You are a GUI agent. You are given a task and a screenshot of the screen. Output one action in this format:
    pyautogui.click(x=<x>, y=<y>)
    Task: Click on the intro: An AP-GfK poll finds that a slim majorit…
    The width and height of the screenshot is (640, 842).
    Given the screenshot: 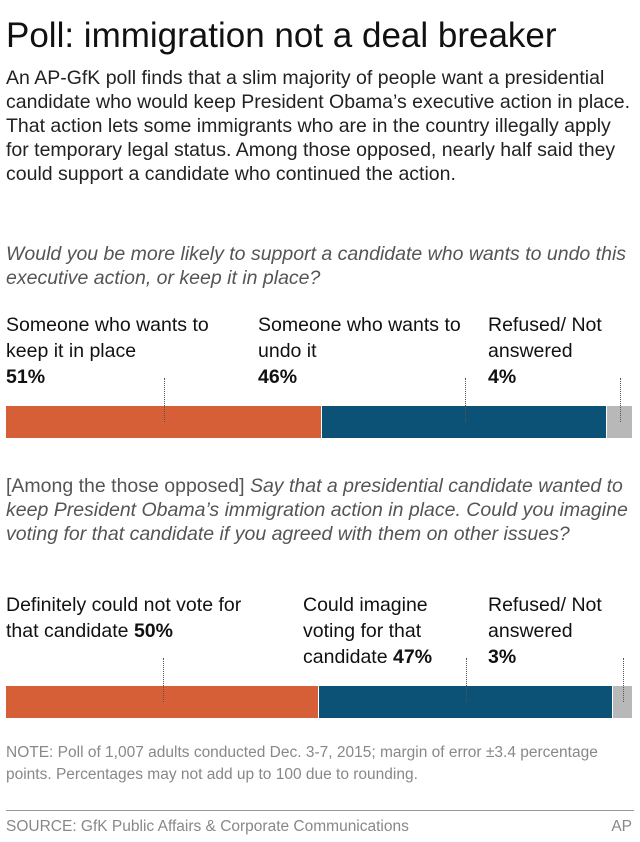 What is the action you would take?
    pyautogui.click(x=318, y=126)
    